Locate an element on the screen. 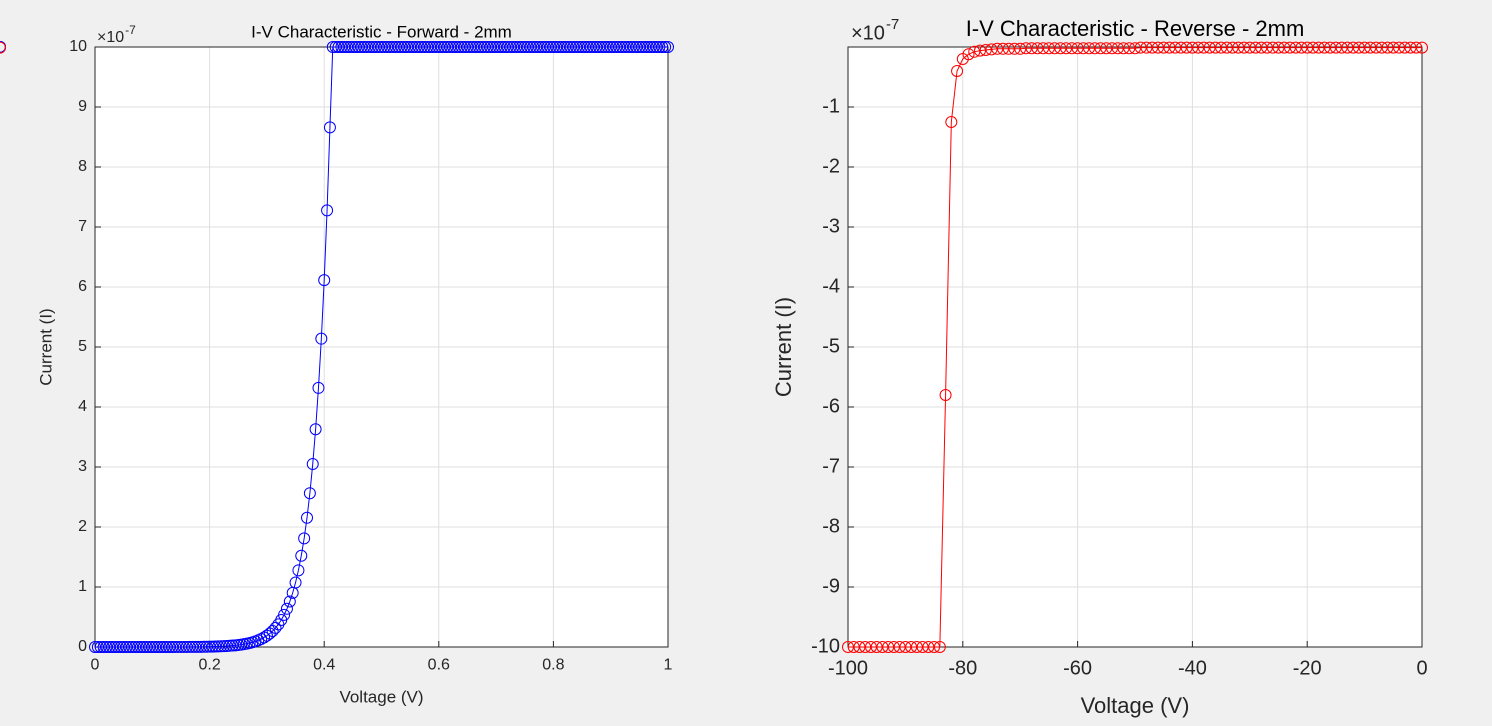  y-tick-label: -5 is located at coordinates (831, 346).